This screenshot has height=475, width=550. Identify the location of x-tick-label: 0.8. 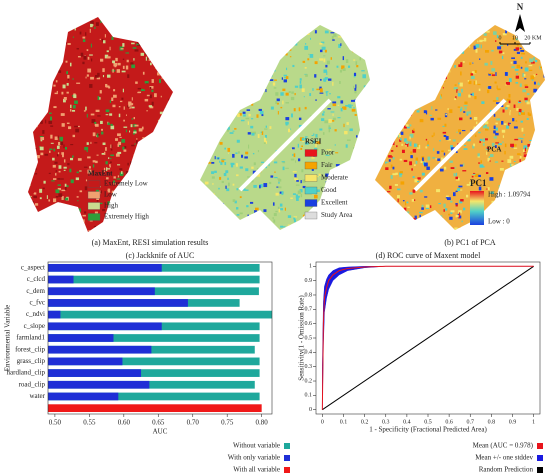
(492, 422).